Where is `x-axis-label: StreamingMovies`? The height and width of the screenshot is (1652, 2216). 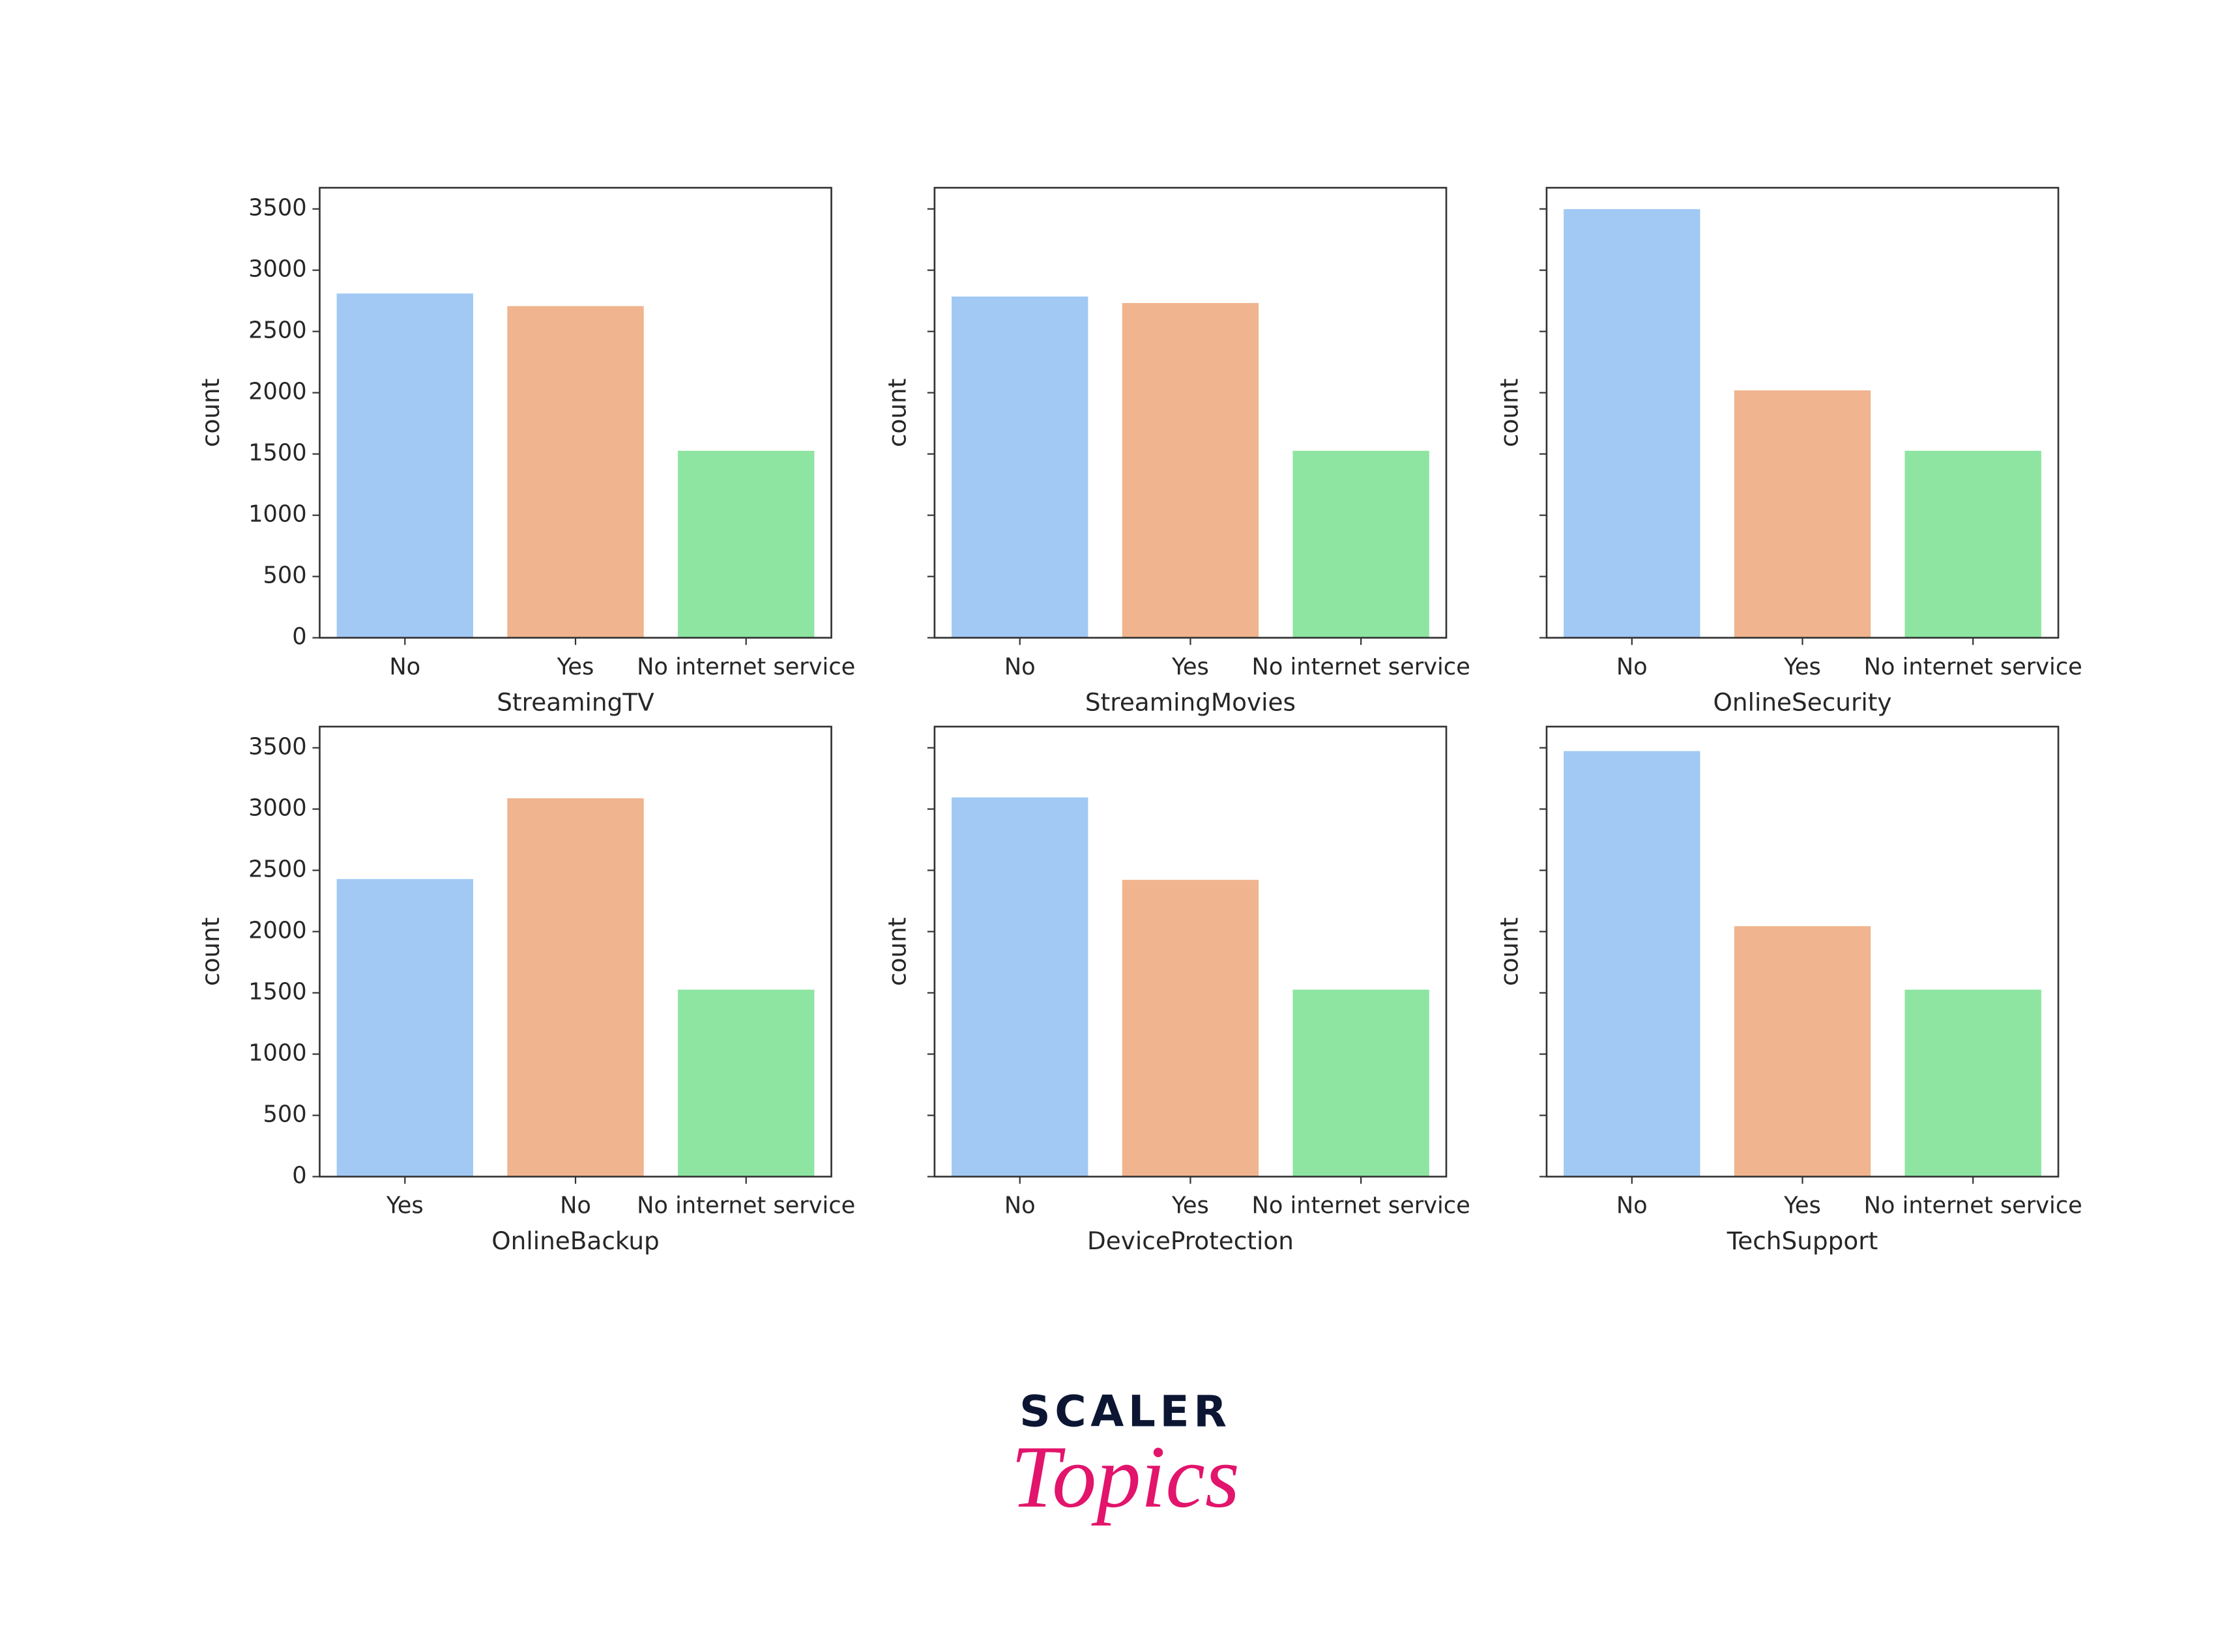 x-axis-label: StreamingMovies is located at coordinates (1190, 702).